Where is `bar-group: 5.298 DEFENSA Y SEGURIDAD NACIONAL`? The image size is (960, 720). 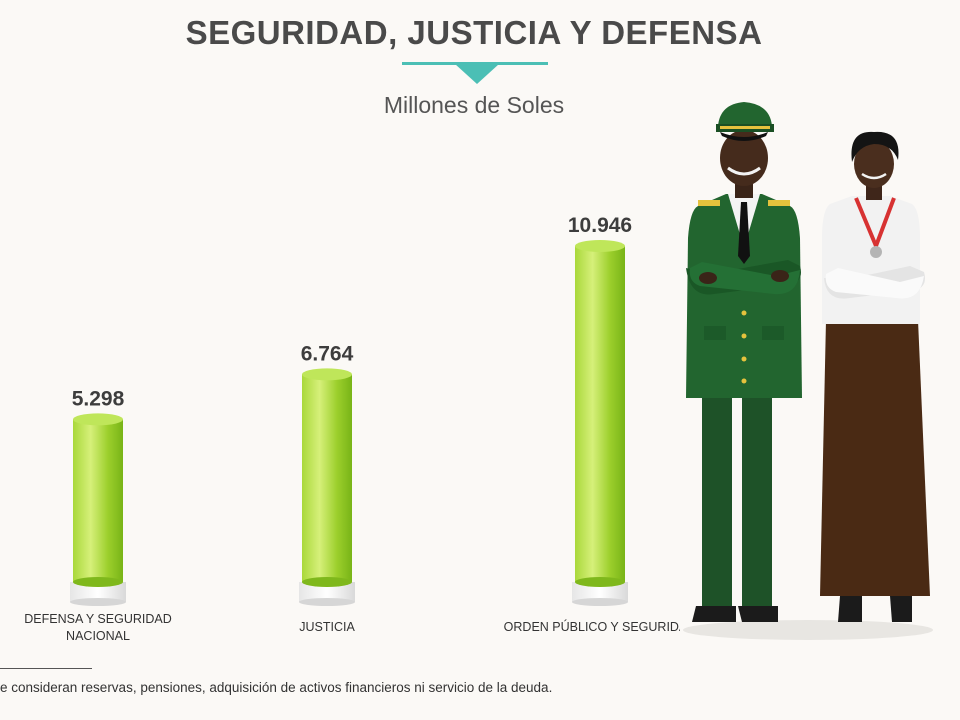 bar-group: 5.298 DEFENSA Y SEGURIDAD NACIONAL is located at coordinates (98, 515).